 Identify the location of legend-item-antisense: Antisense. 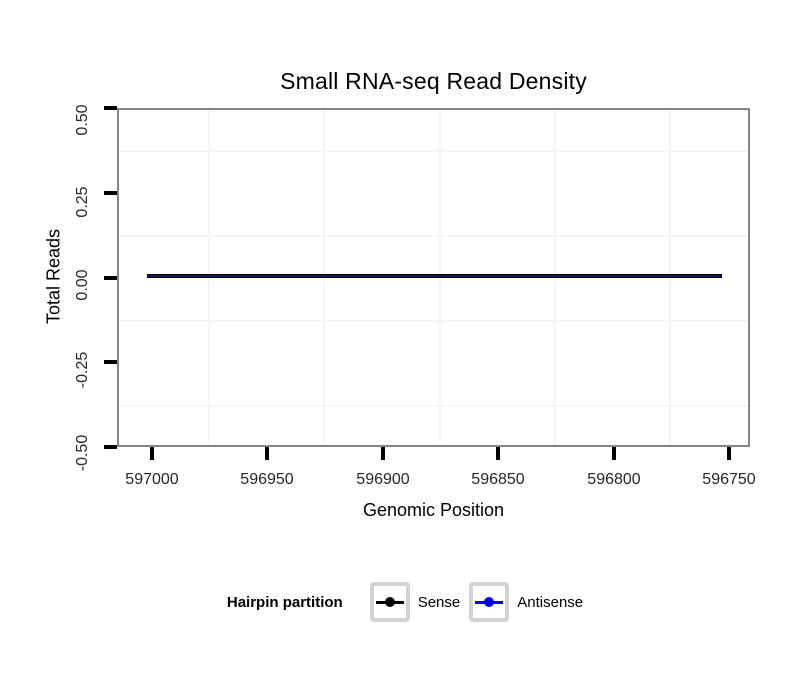
(526, 602).